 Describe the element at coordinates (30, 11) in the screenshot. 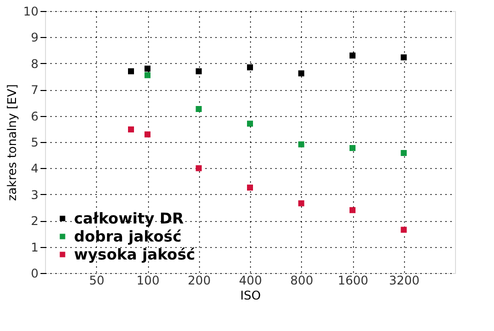

I see `y-tick-label: 10` at that location.